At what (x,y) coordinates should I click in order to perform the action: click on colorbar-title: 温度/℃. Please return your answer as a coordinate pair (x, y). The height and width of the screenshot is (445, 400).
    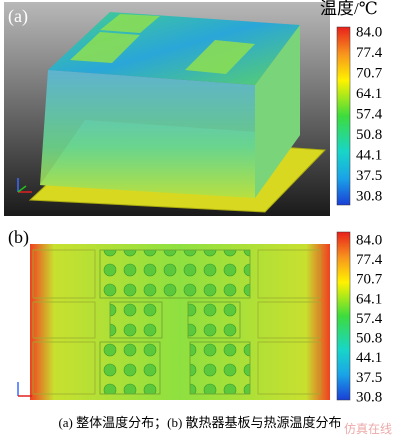
    Looking at the image, I should click on (349, 9).